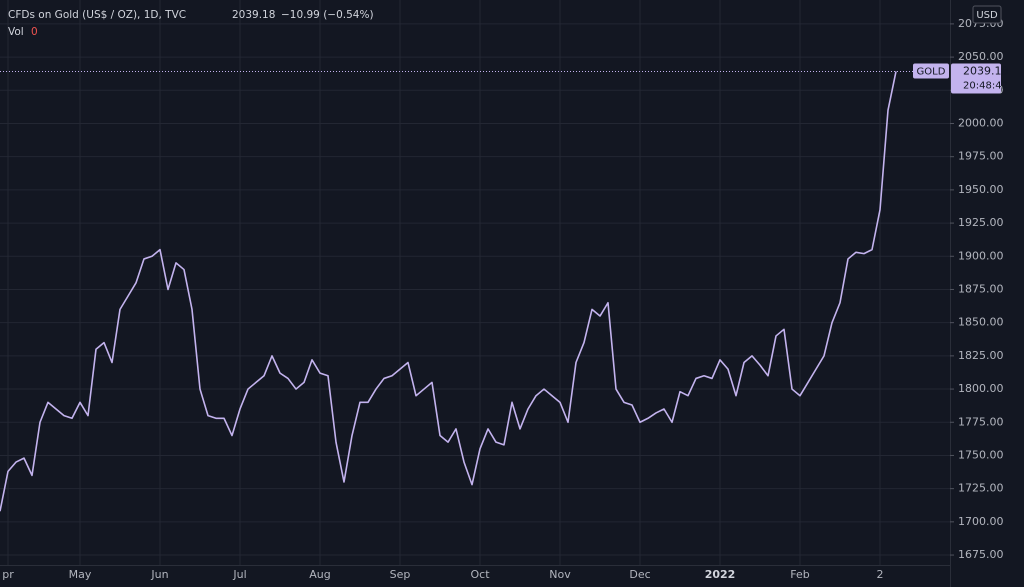 The height and width of the screenshot is (587, 1024). I want to click on x-tick-label: Jun, so click(159, 574).